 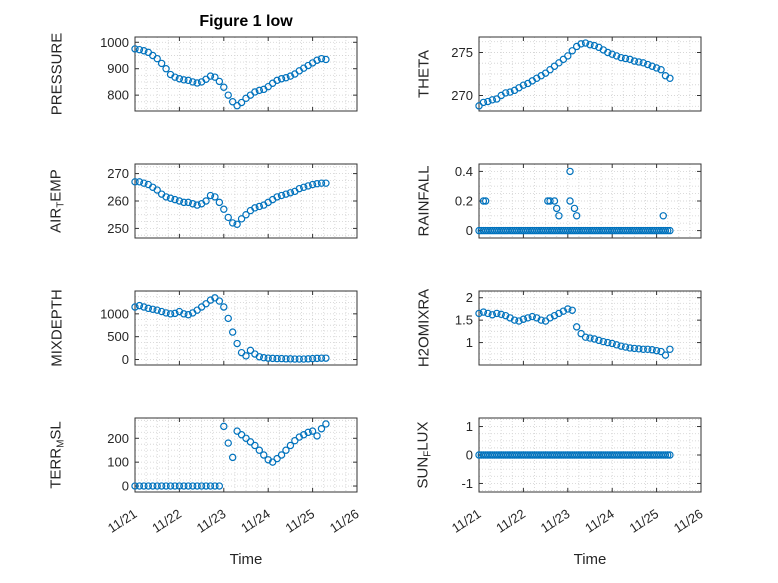 I want to click on chart-h2omixra: 11.52, so click(x=578, y=328).